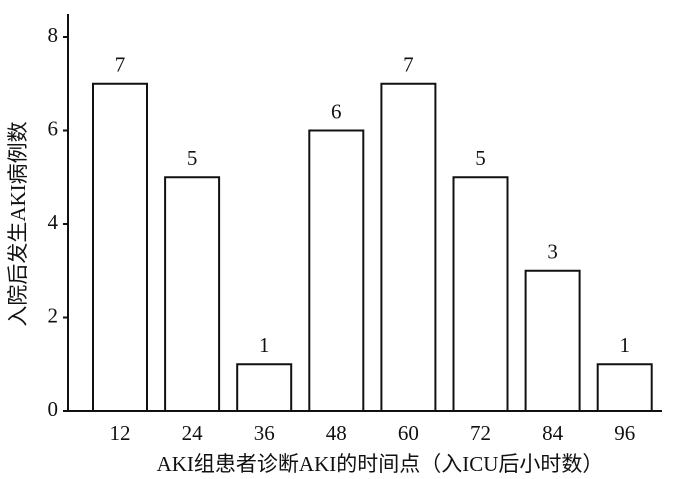 The width and height of the screenshot is (700, 479). What do you see at coordinates (53, 409) in the screenshot?
I see `y-tick-label: 0` at bounding box center [53, 409].